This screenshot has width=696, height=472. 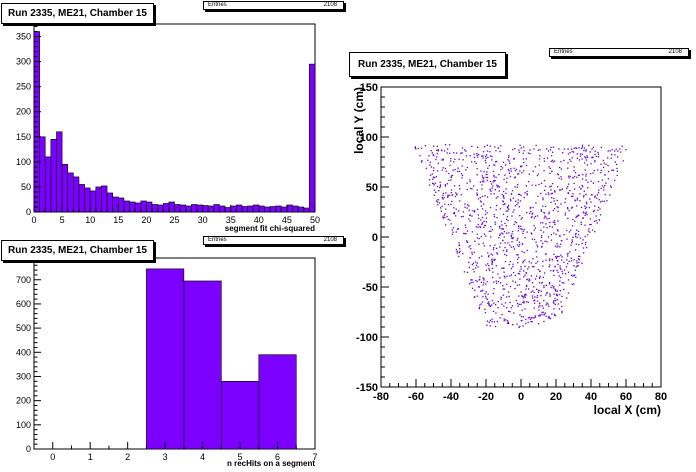 I want to click on y-tick-label: 0, so click(x=28, y=449).